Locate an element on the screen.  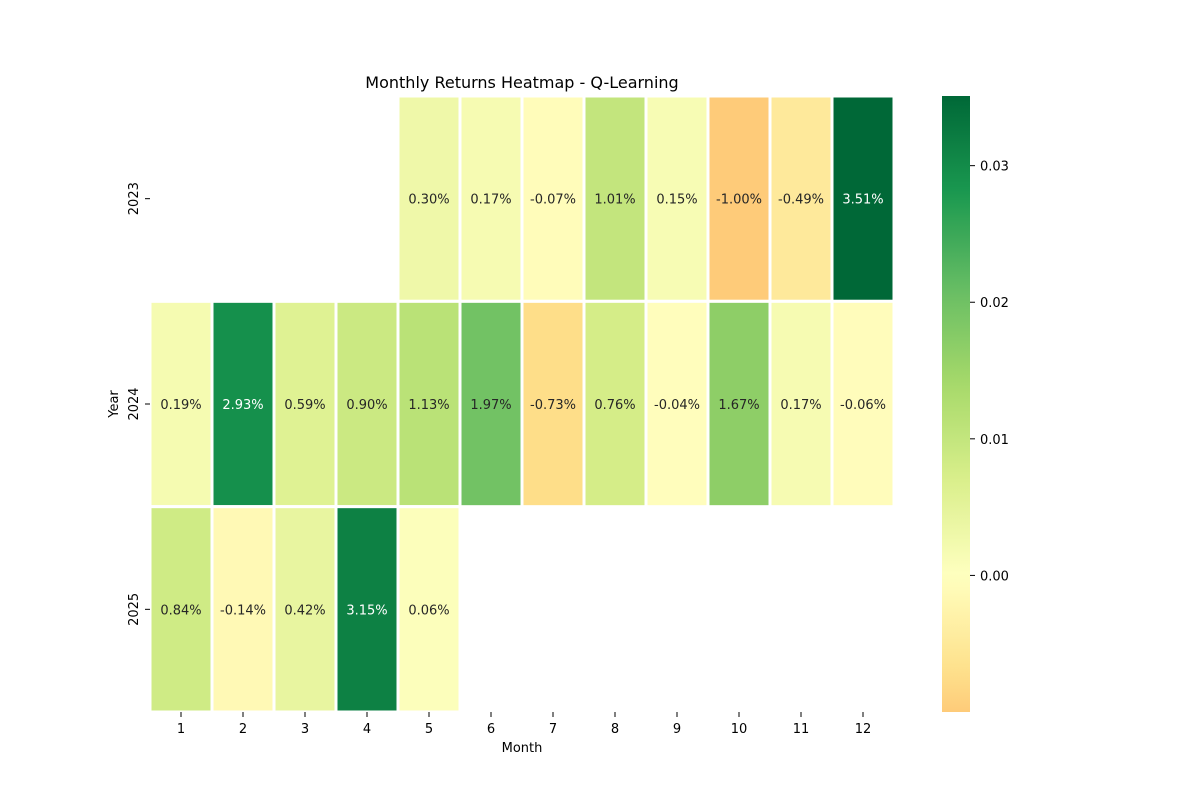
heatmap-cell-label: -0.49% is located at coordinates (801, 200).